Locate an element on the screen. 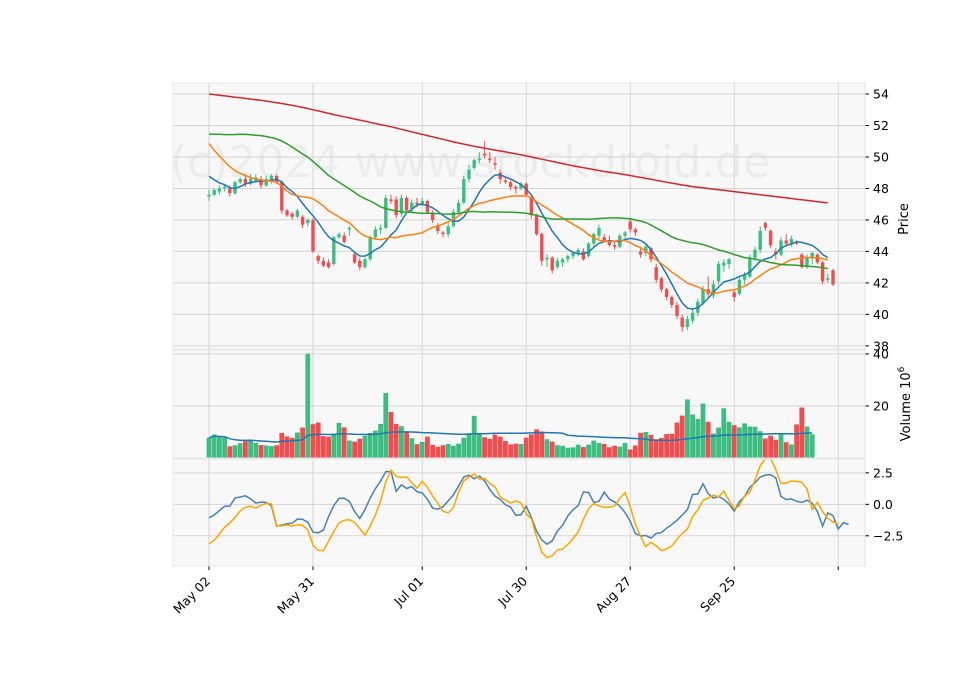 This screenshot has width=960, height=690. moving-average-line is located at coordinates (518, 148).